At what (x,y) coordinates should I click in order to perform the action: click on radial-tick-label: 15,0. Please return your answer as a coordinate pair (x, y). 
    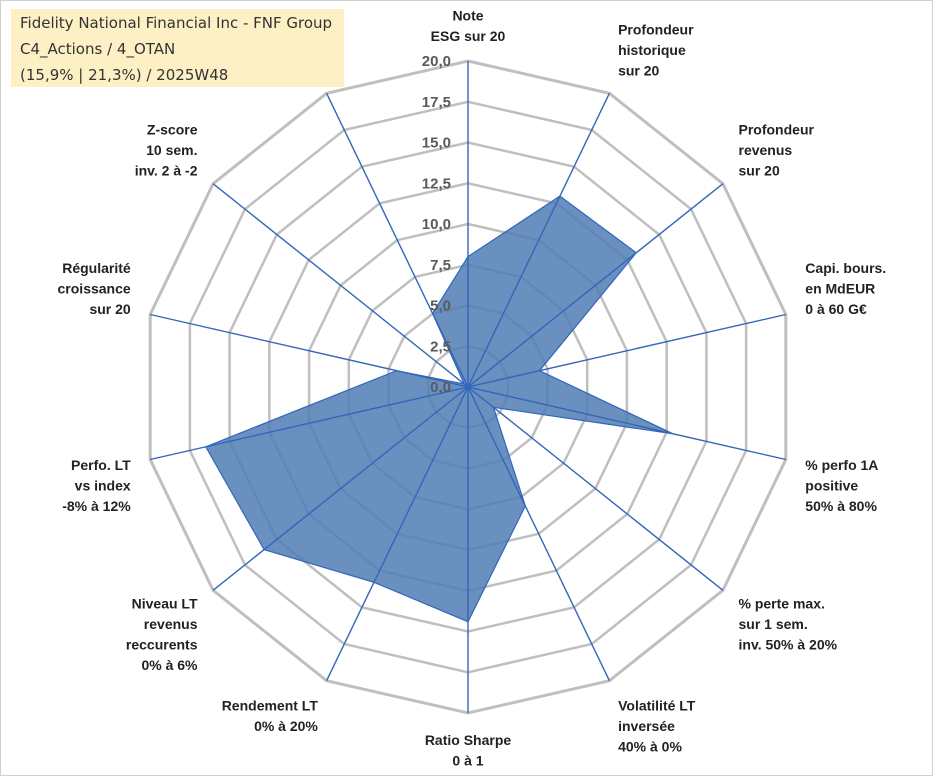
    Looking at the image, I should click on (436, 143).